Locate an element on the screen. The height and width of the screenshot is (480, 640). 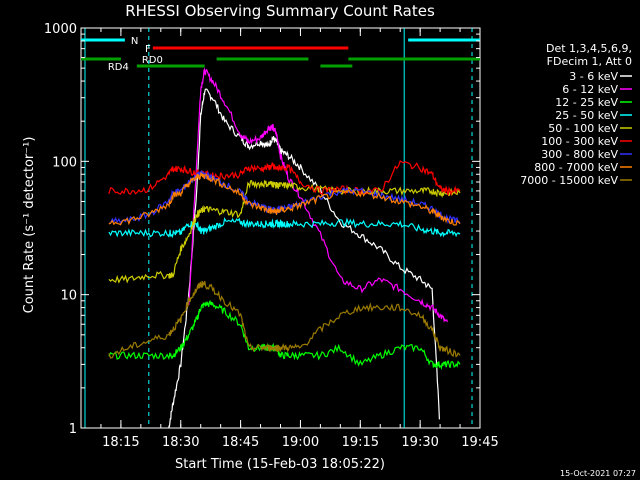
x-tick-label: 19:00 is located at coordinates (300, 442).